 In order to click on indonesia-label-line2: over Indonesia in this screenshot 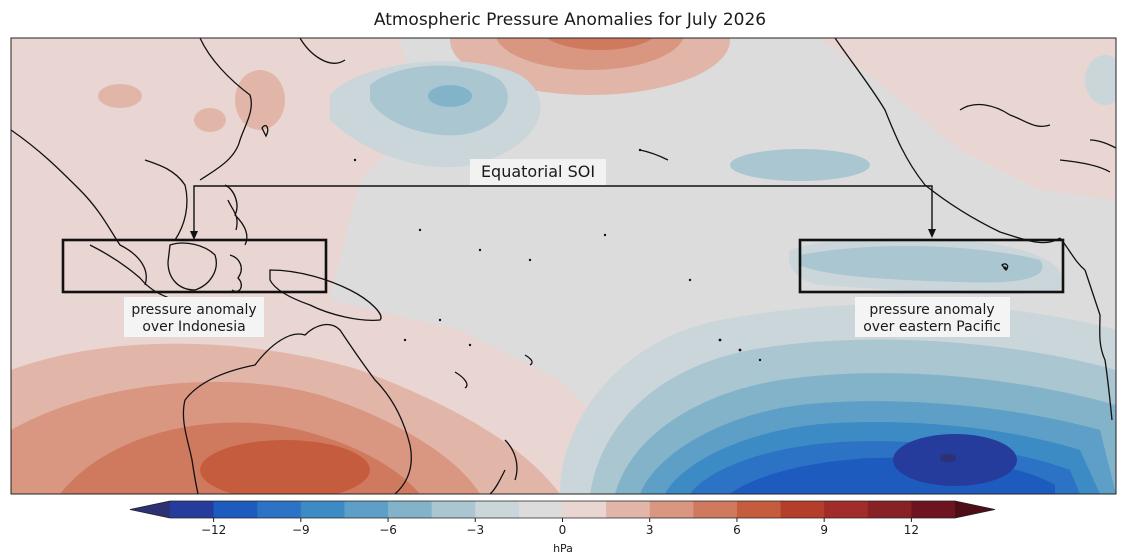, I will do `click(193, 327)`.